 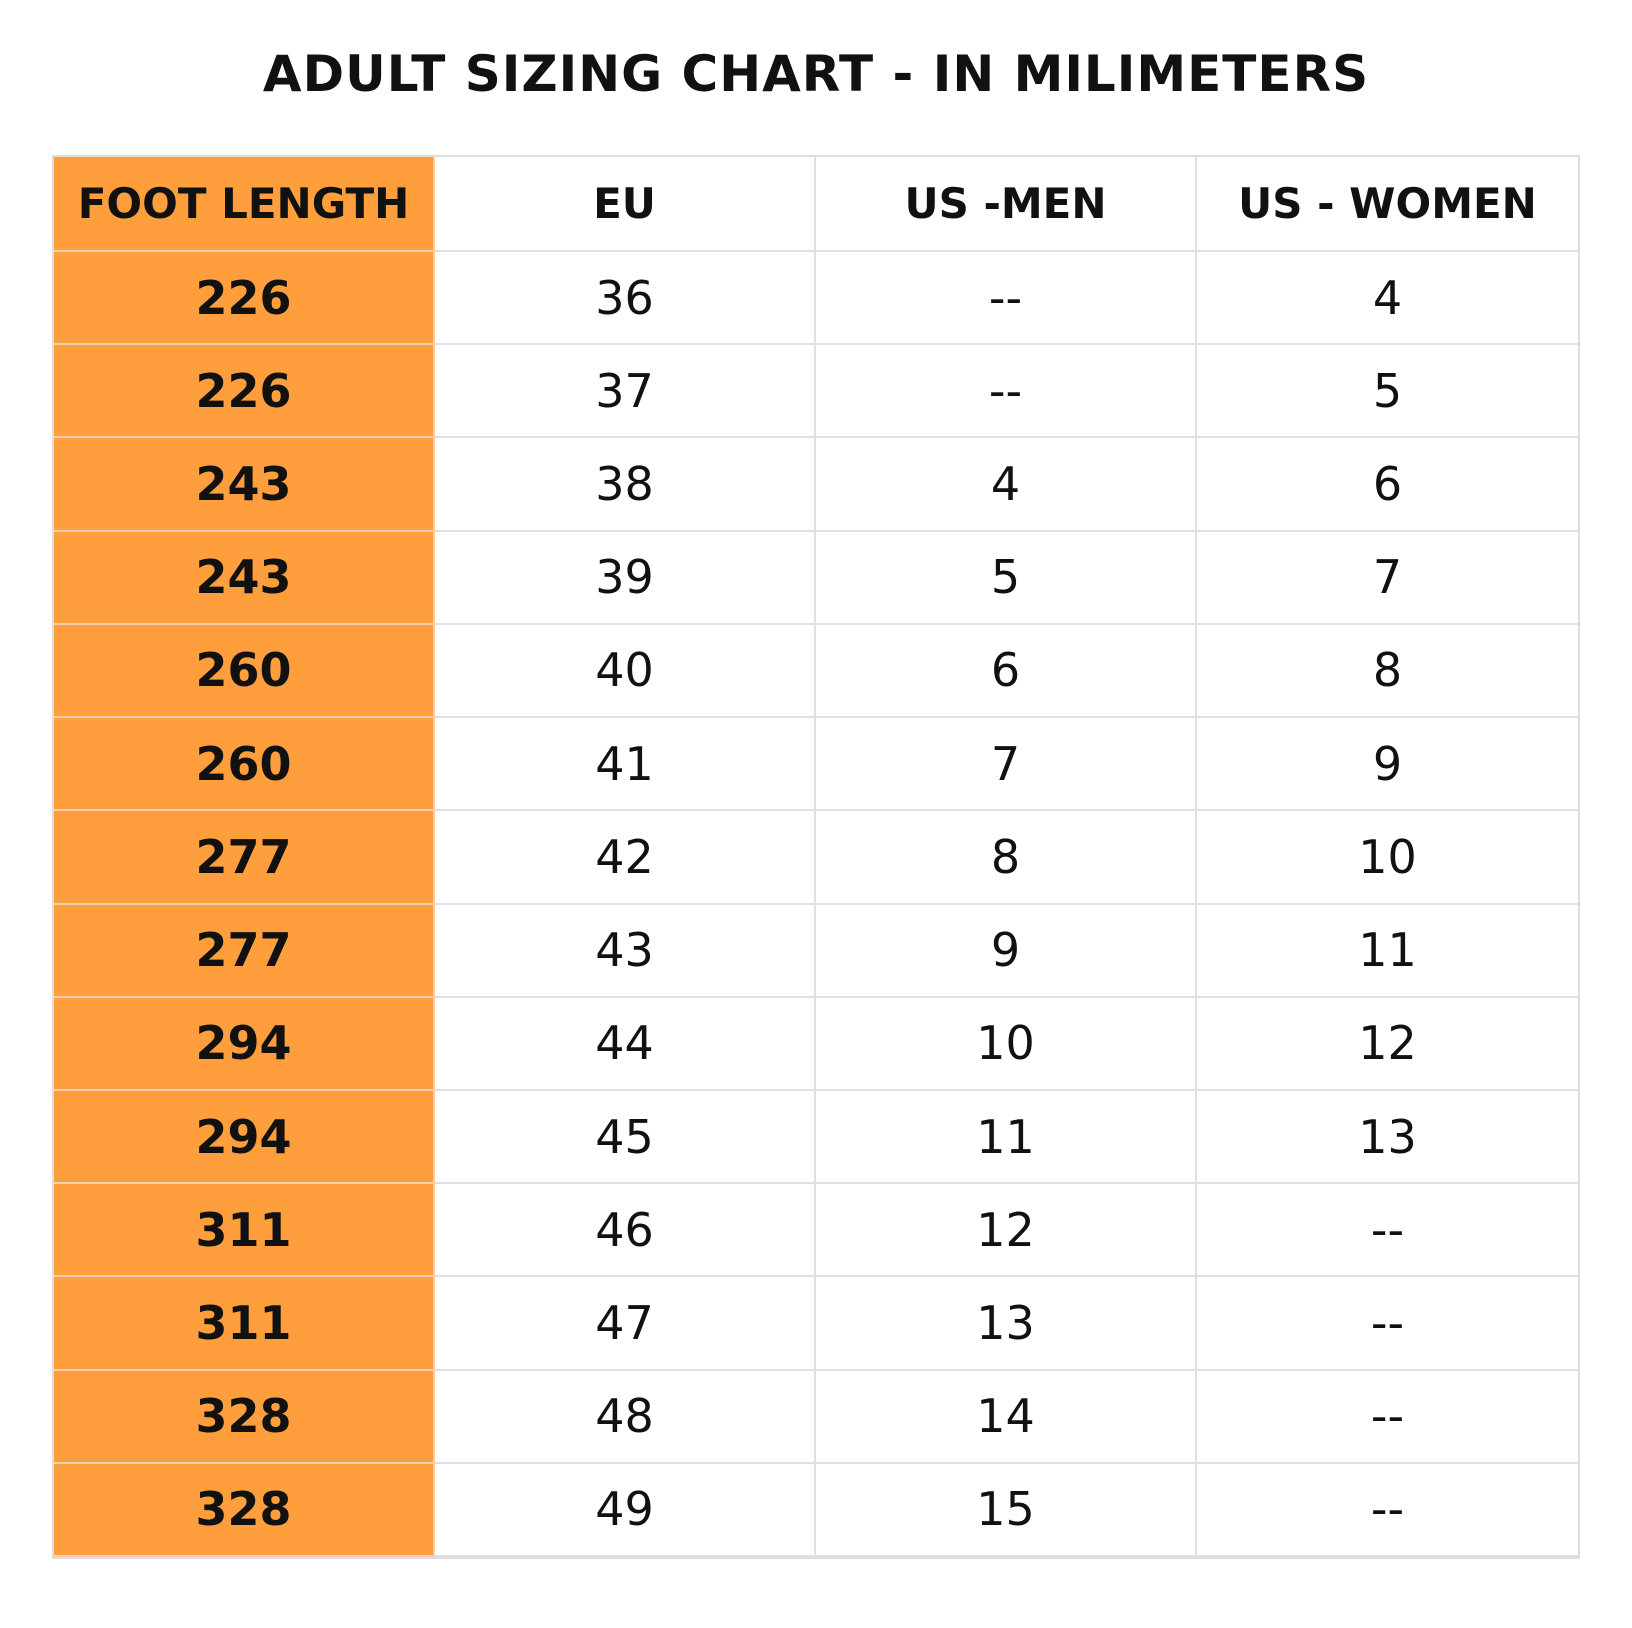 What do you see at coordinates (625, 951) in the screenshot?
I see `table-cell: 43` at bounding box center [625, 951].